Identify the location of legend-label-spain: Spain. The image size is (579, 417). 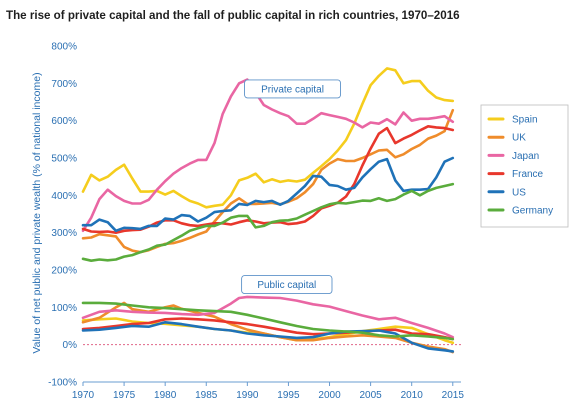
(525, 120).